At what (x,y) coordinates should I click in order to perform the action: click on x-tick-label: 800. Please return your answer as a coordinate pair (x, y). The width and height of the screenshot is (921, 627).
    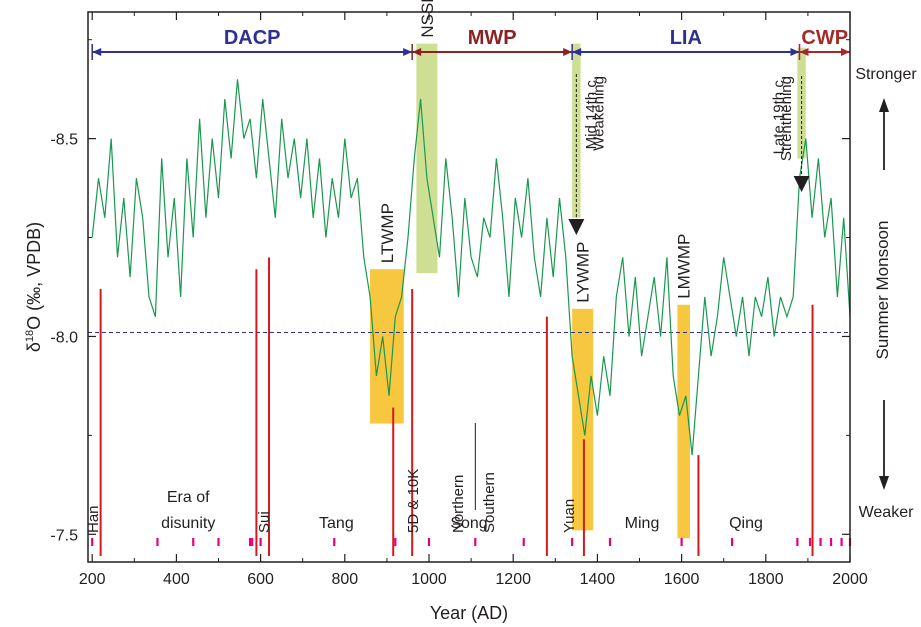
    Looking at the image, I should click on (344, 579).